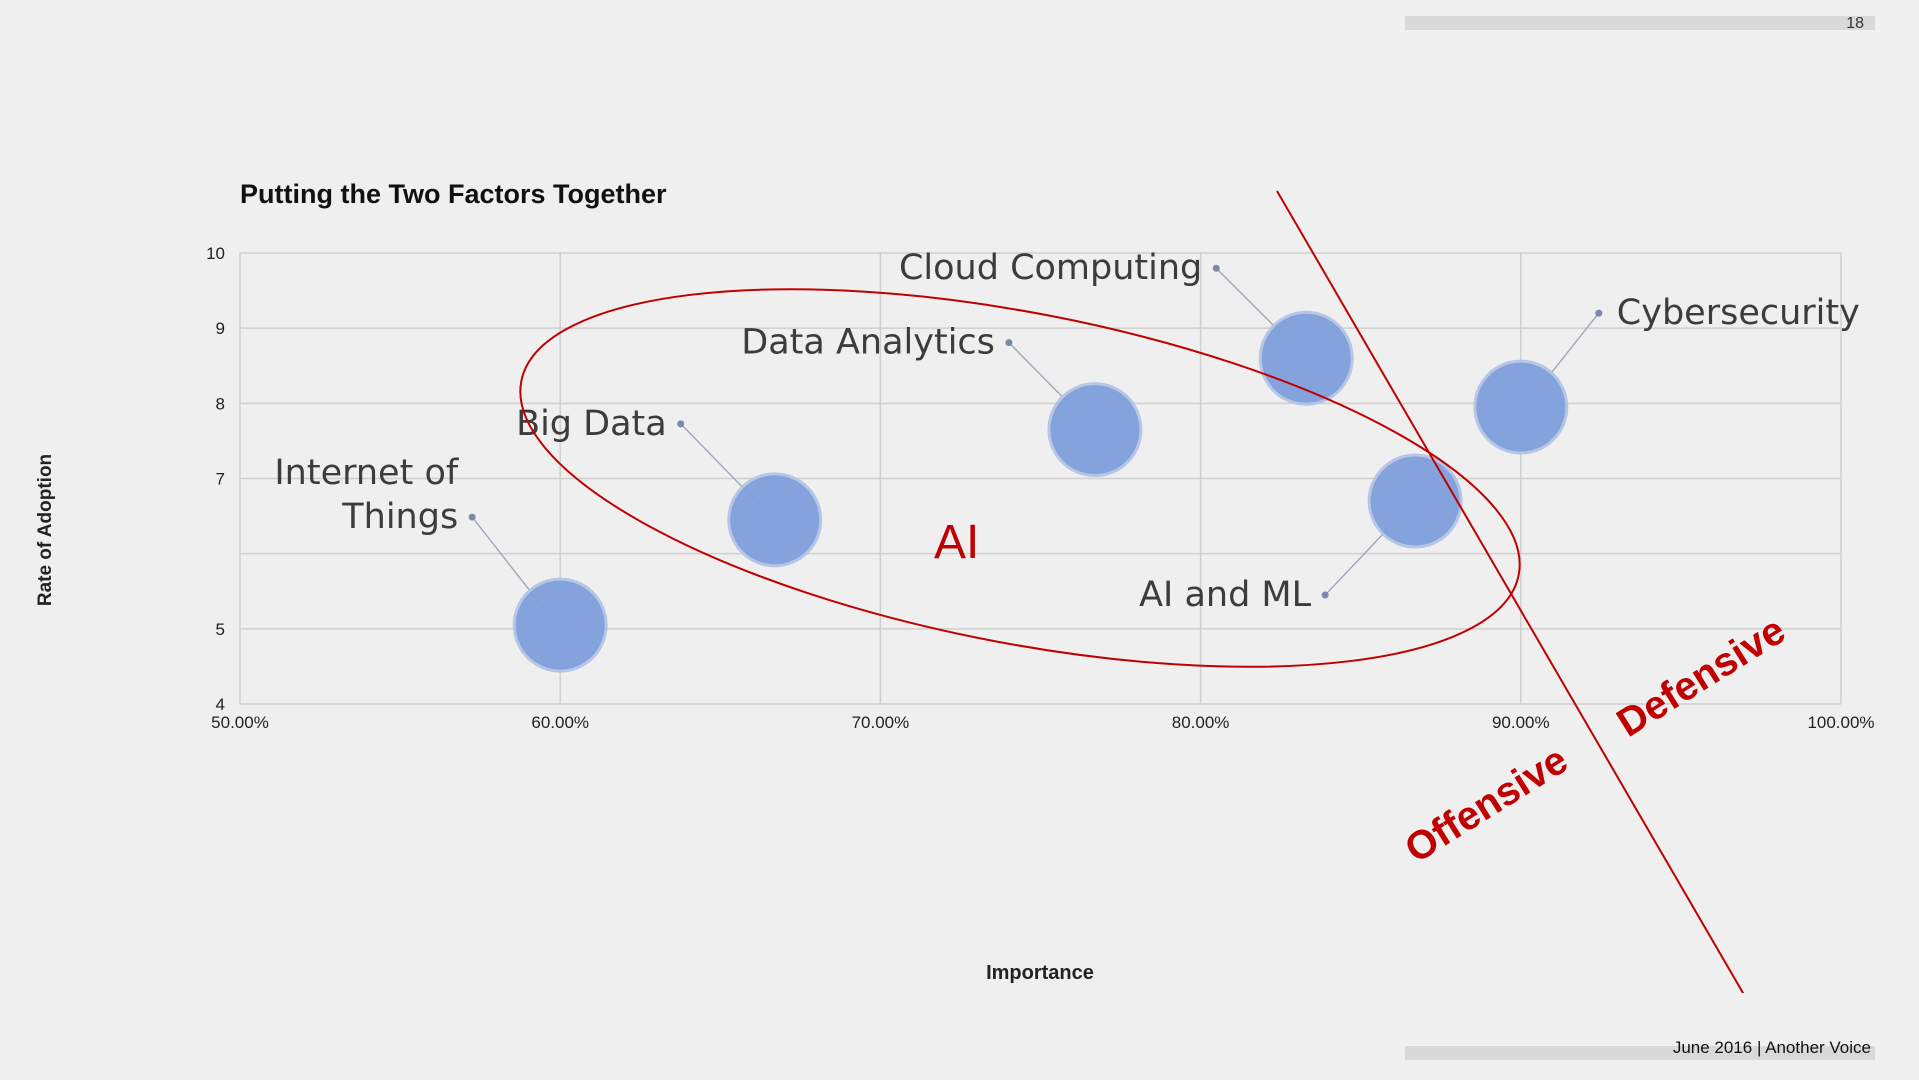 Image resolution: width=1919 pixels, height=1080 pixels. I want to click on point-label: Cloud Computing, so click(1050, 268).